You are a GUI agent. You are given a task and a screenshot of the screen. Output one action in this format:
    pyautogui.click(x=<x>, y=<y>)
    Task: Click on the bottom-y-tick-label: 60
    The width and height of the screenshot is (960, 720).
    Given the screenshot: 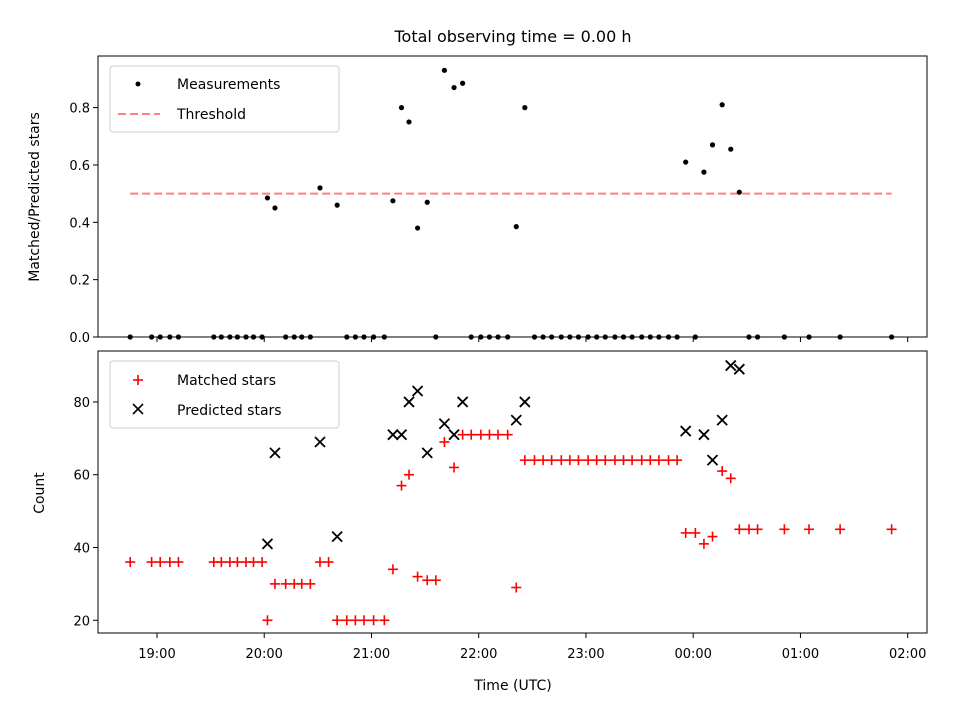 What is the action you would take?
    pyautogui.click(x=81, y=476)
    